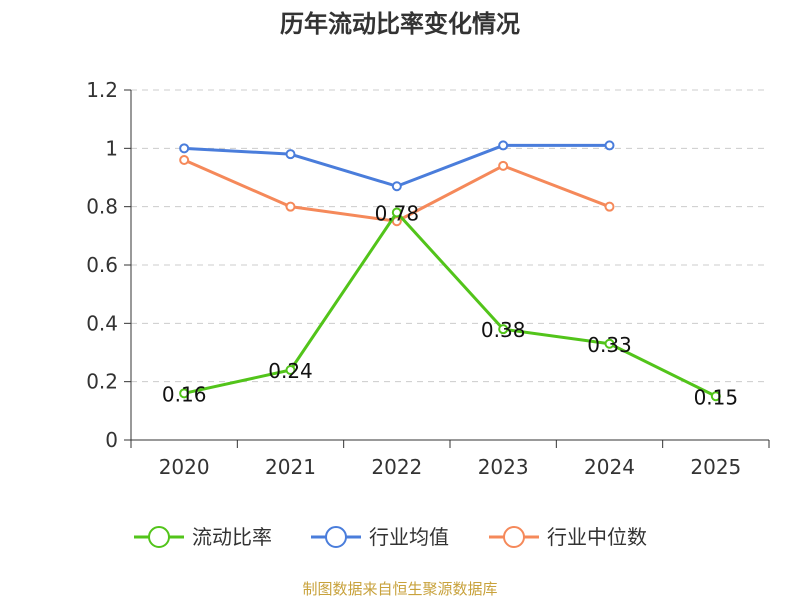  What do you see at coordinates (290, 467) in the screenshot?
I see `x-tick-label: 2021` at bounding box center [290, 467].